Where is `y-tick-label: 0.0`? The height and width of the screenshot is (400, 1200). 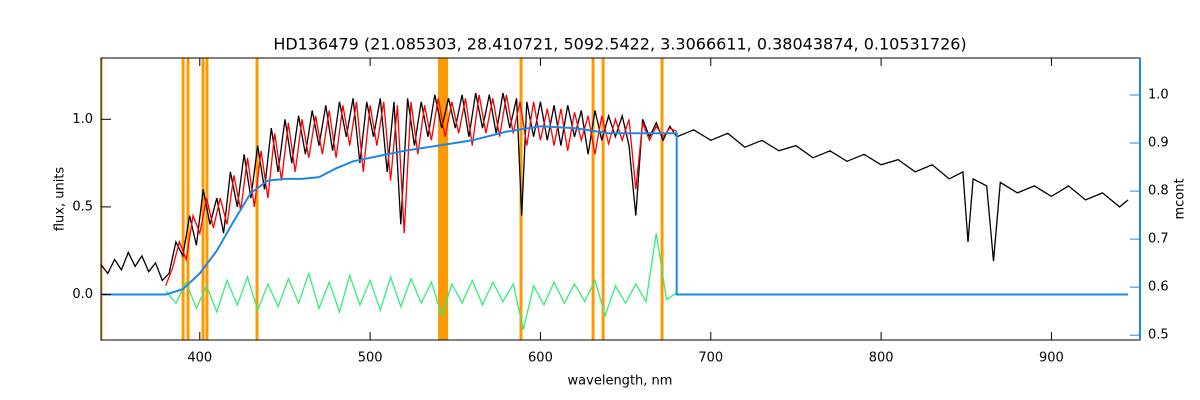 y-tick-label: 0.0 is located at coordinates (82, 294).